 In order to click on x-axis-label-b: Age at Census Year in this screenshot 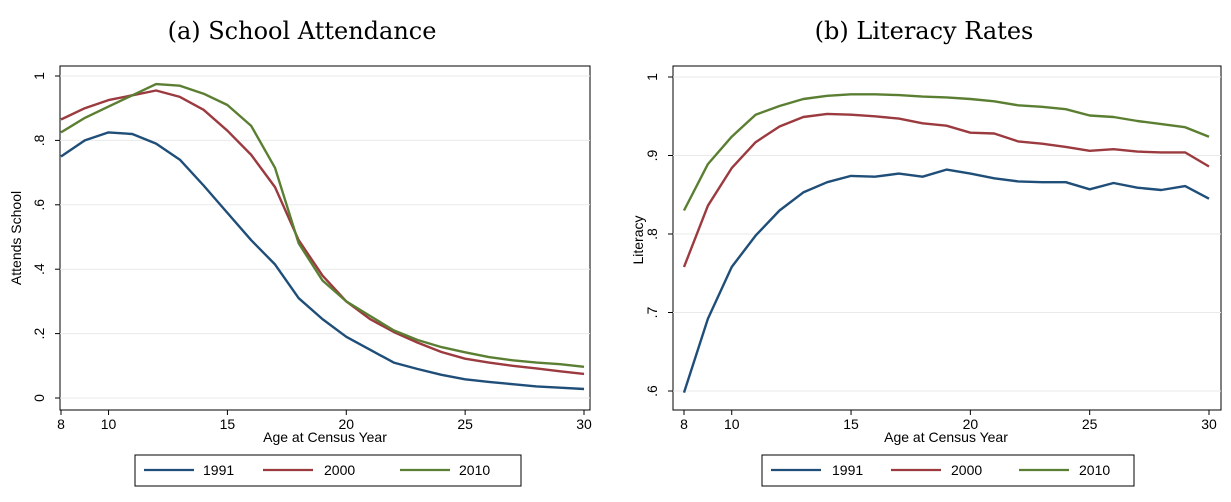, I will do `click(946, 437)`.